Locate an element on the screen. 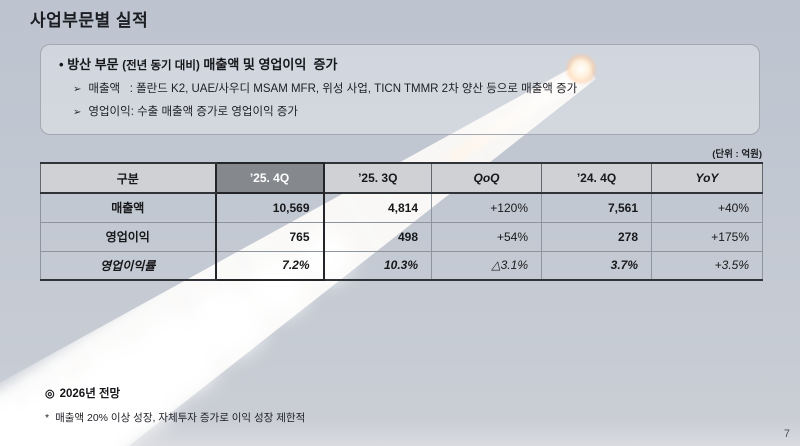  cell-value: 3.7% is located at coordinates (596, 266).